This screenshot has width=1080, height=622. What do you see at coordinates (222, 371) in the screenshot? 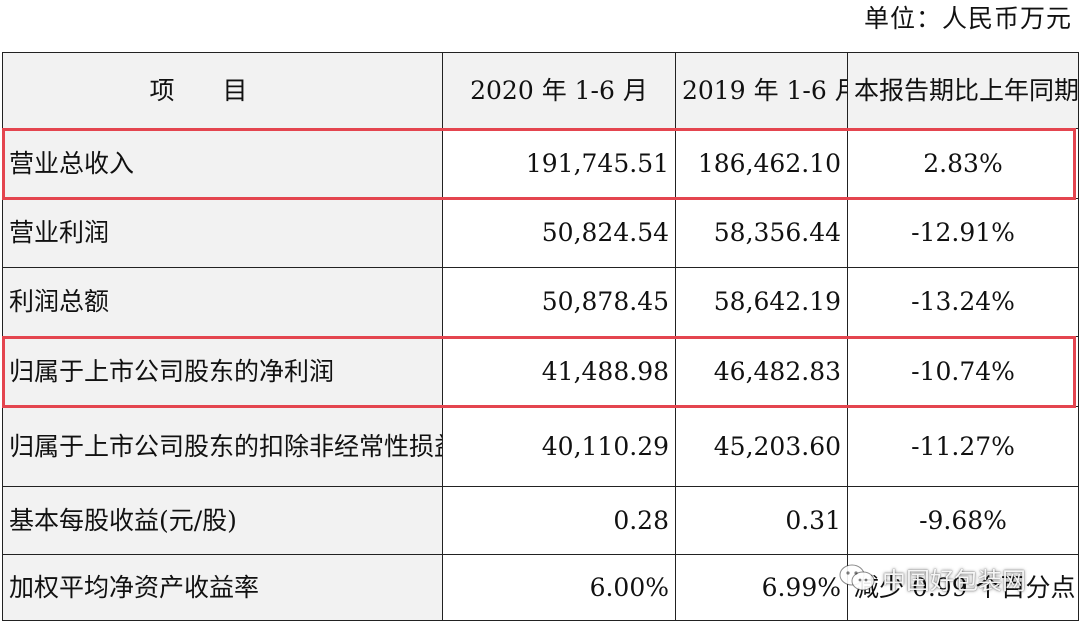
I see `row-label: 归属于上市公司股东的净利润` at bounding box center [222, 371].